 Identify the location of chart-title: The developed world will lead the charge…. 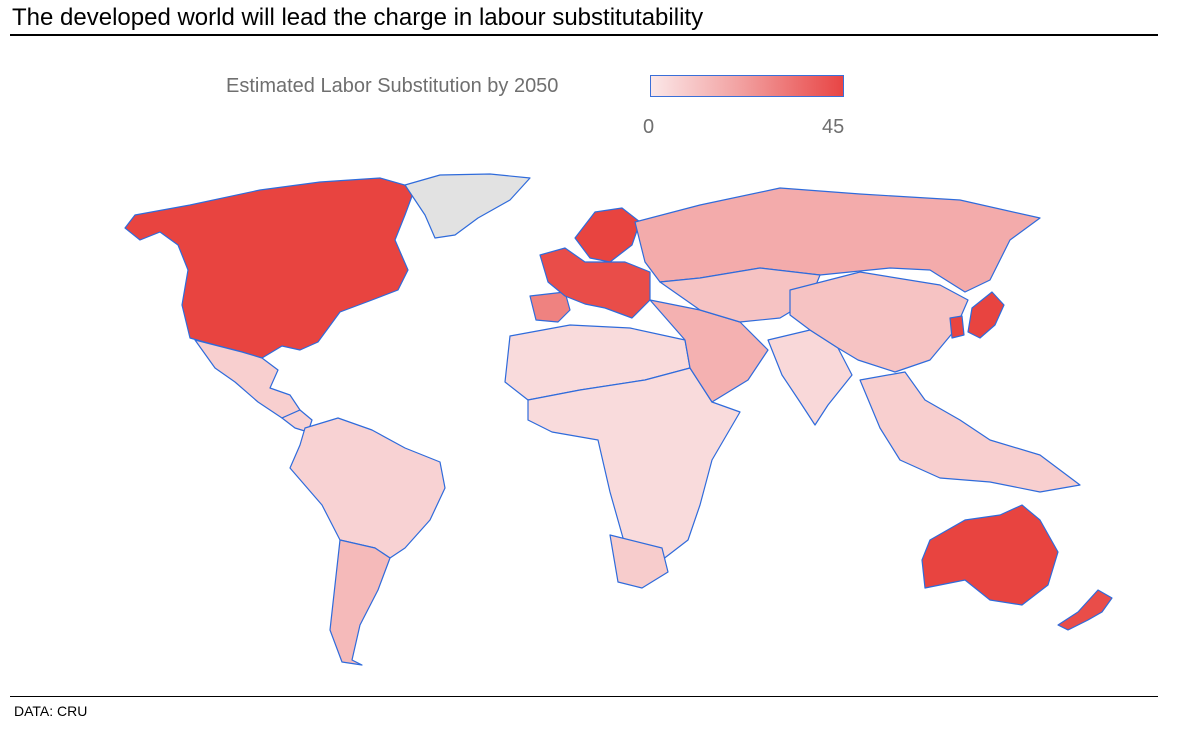
(358, 17).